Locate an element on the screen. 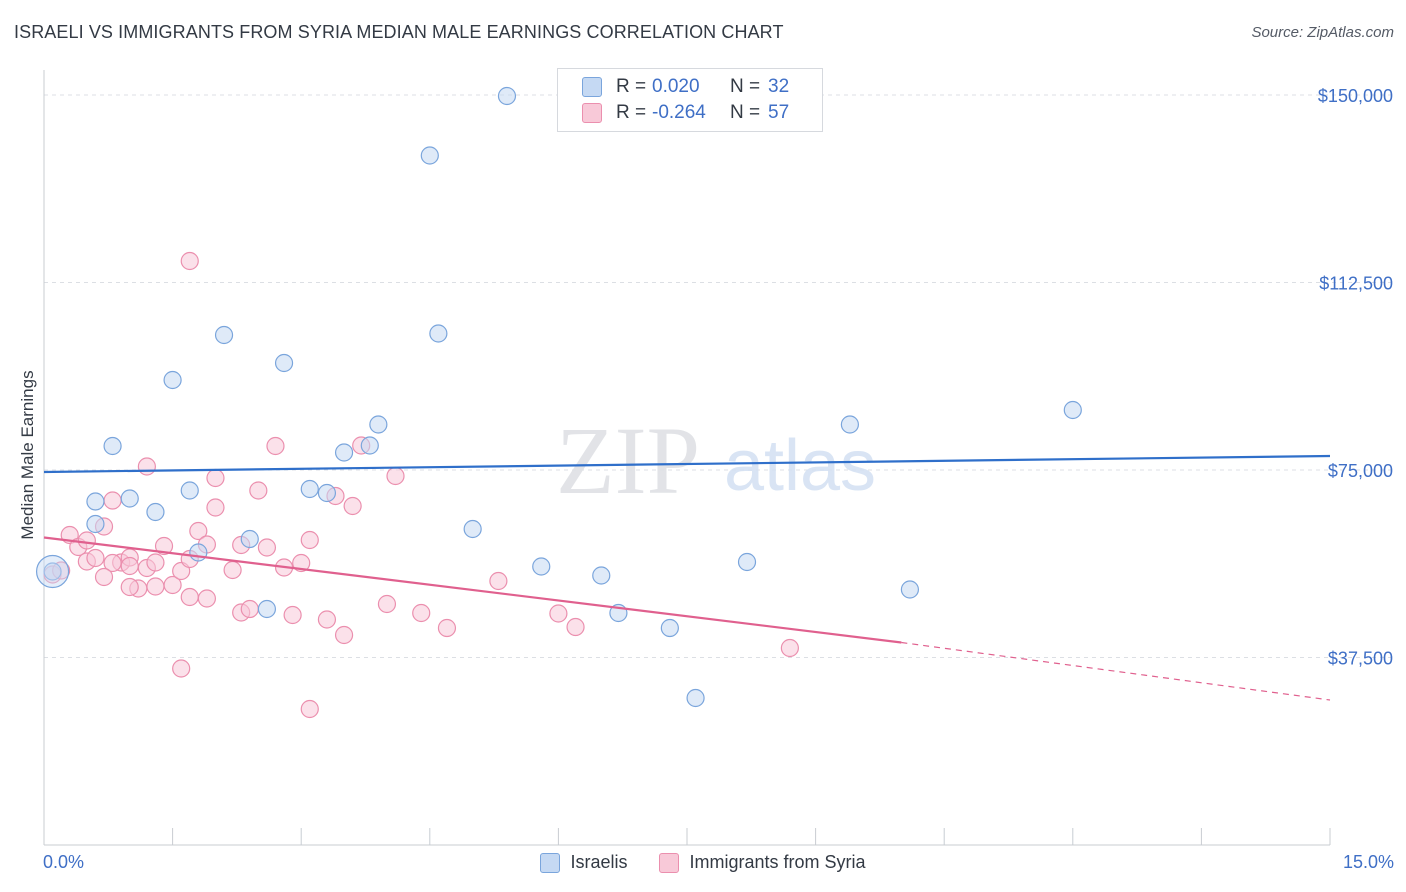 Image resolution: width=1406 pixels, height=892 pixels. source-label: Source: ZipAtlas.com is located at coordinates (1322, 32).